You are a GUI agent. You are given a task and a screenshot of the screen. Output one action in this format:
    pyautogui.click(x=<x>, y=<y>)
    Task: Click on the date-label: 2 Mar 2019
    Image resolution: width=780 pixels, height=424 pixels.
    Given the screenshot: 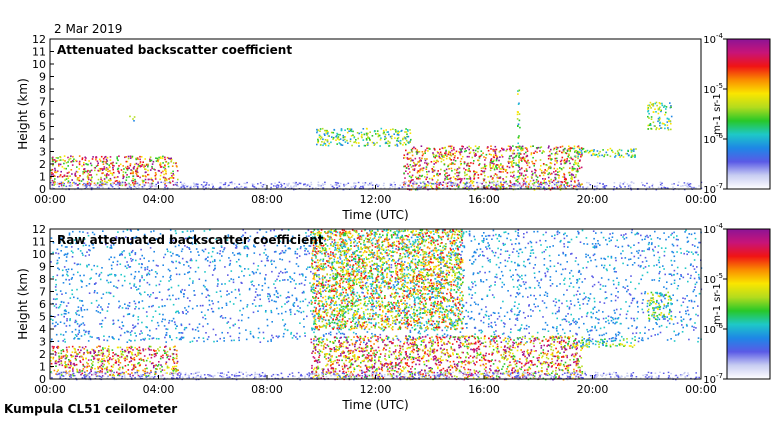 What is the action you would take?
    pyautogui.click(x=88, y=29)
    